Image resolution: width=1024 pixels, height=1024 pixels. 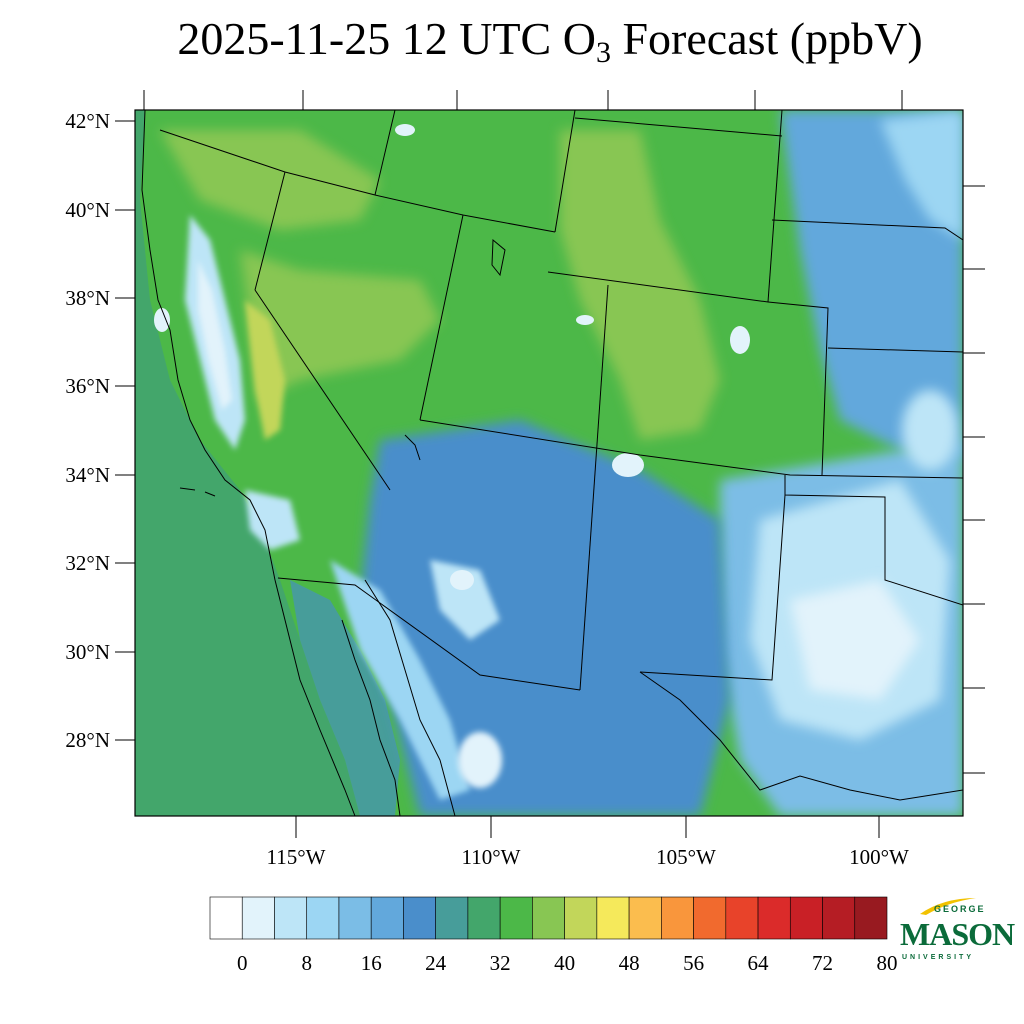 What do you see at coordinates (822, 963) in the screenshot?
I see `colorbar-label: 72` at bounding box center [822, 963].